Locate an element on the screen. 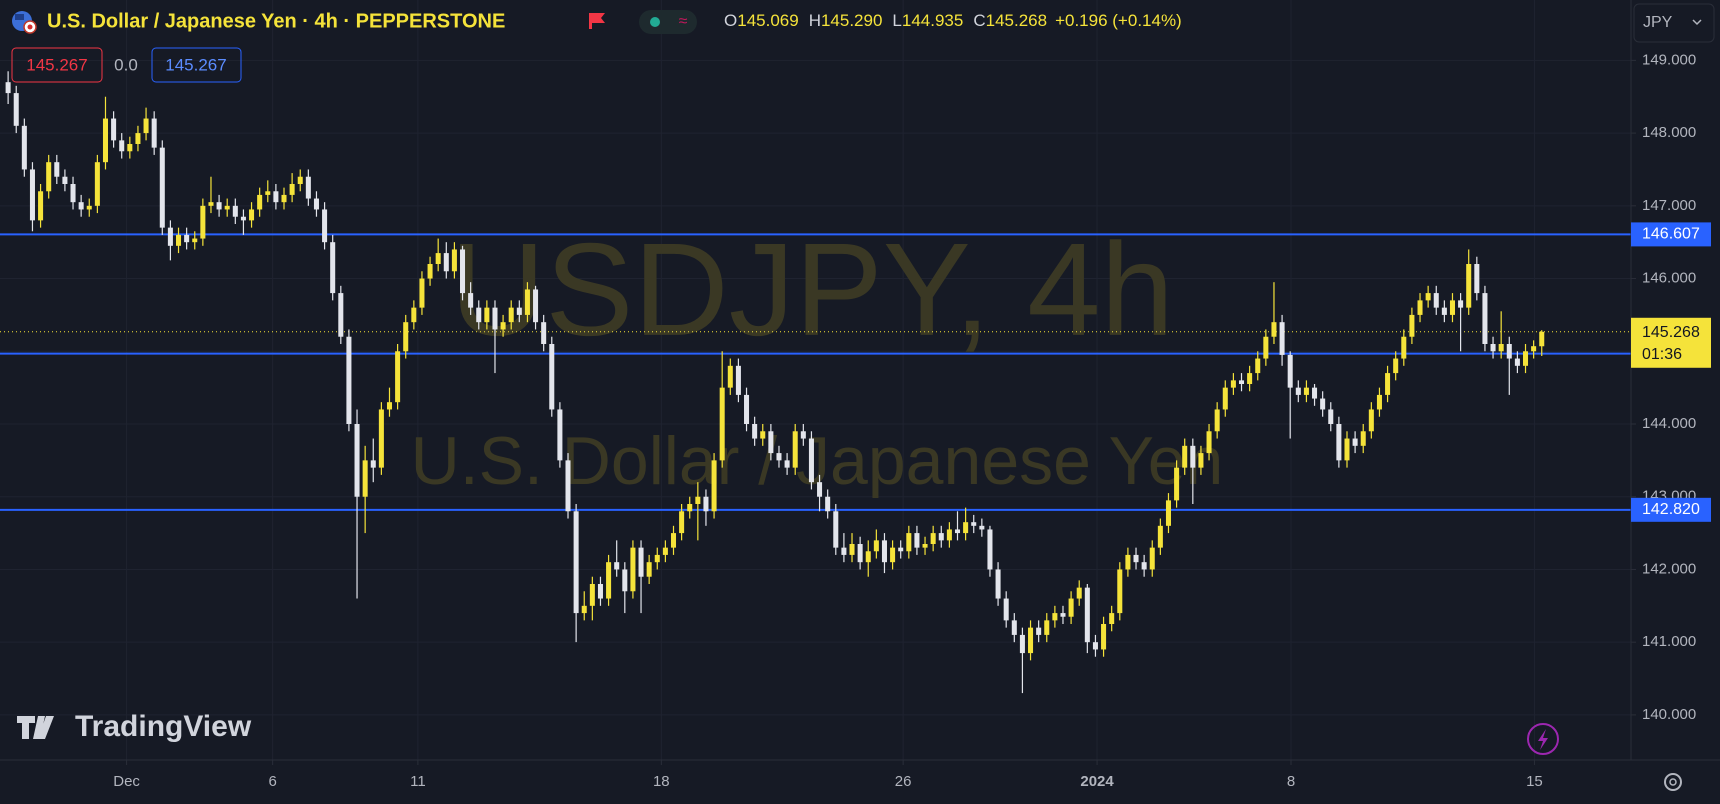 This screenshot has height=804, width=1720. lightning-button is located at coordinates (1543, 739).